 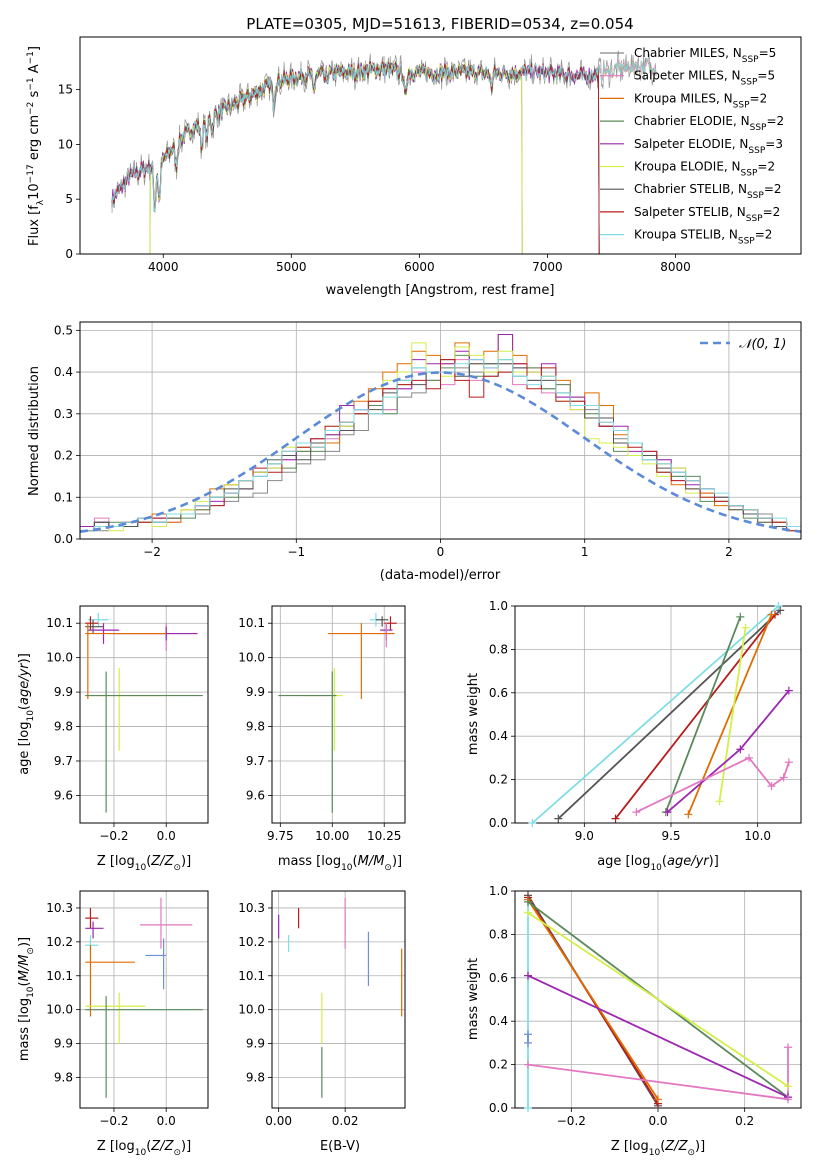 I want to click on x-tick-label: 4000, so click(x=163, y=267).